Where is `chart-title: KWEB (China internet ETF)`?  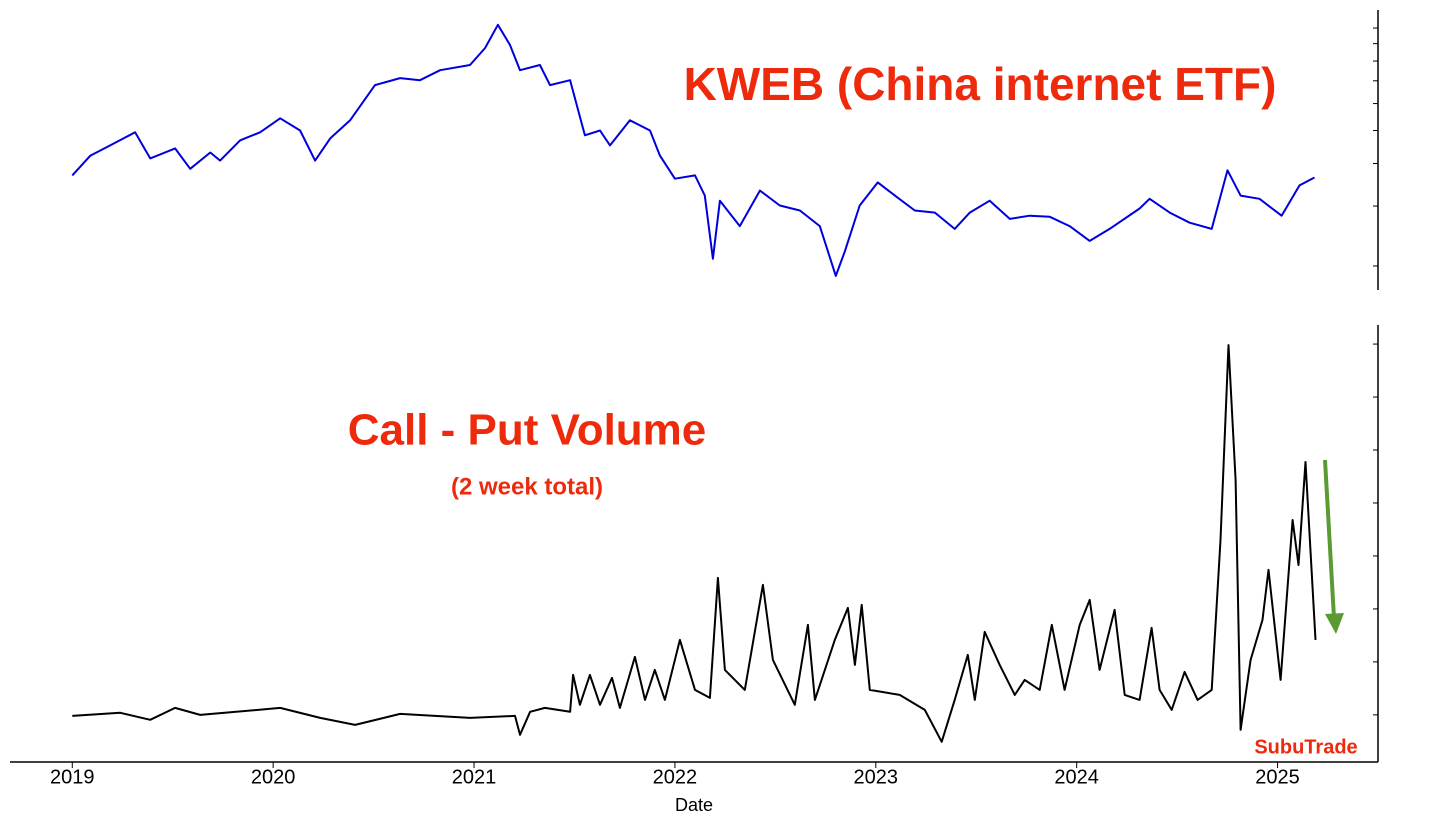 chart-title: KWEB (China internet ETF) is located at coordinates (980, 84).